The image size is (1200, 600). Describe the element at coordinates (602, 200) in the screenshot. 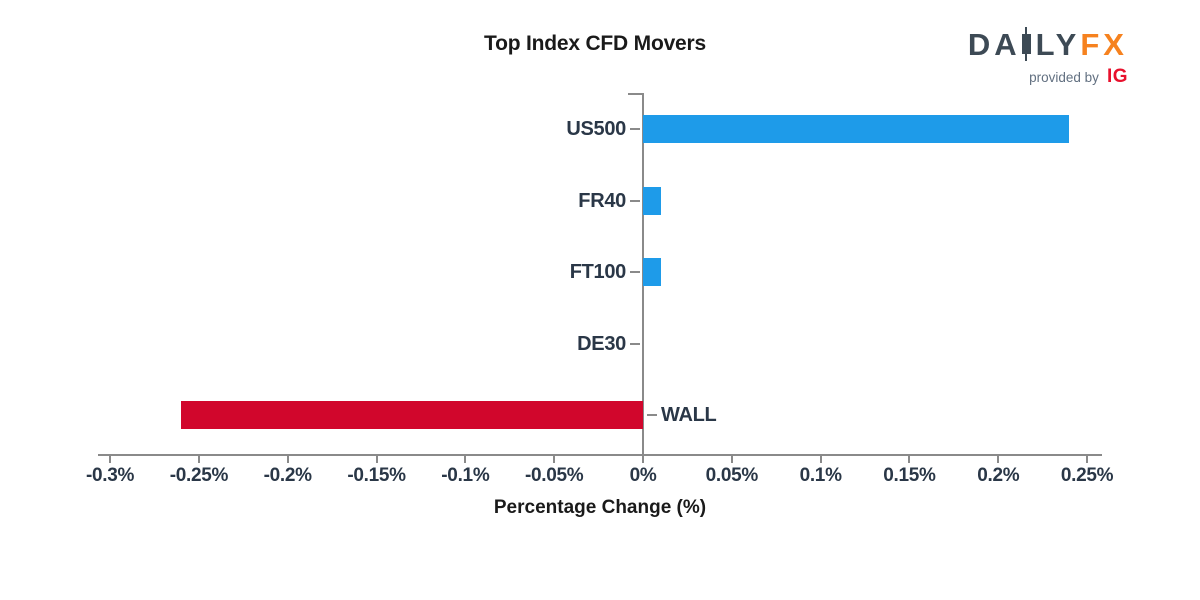

I see `bar-label-fr40: FR40` at that location.